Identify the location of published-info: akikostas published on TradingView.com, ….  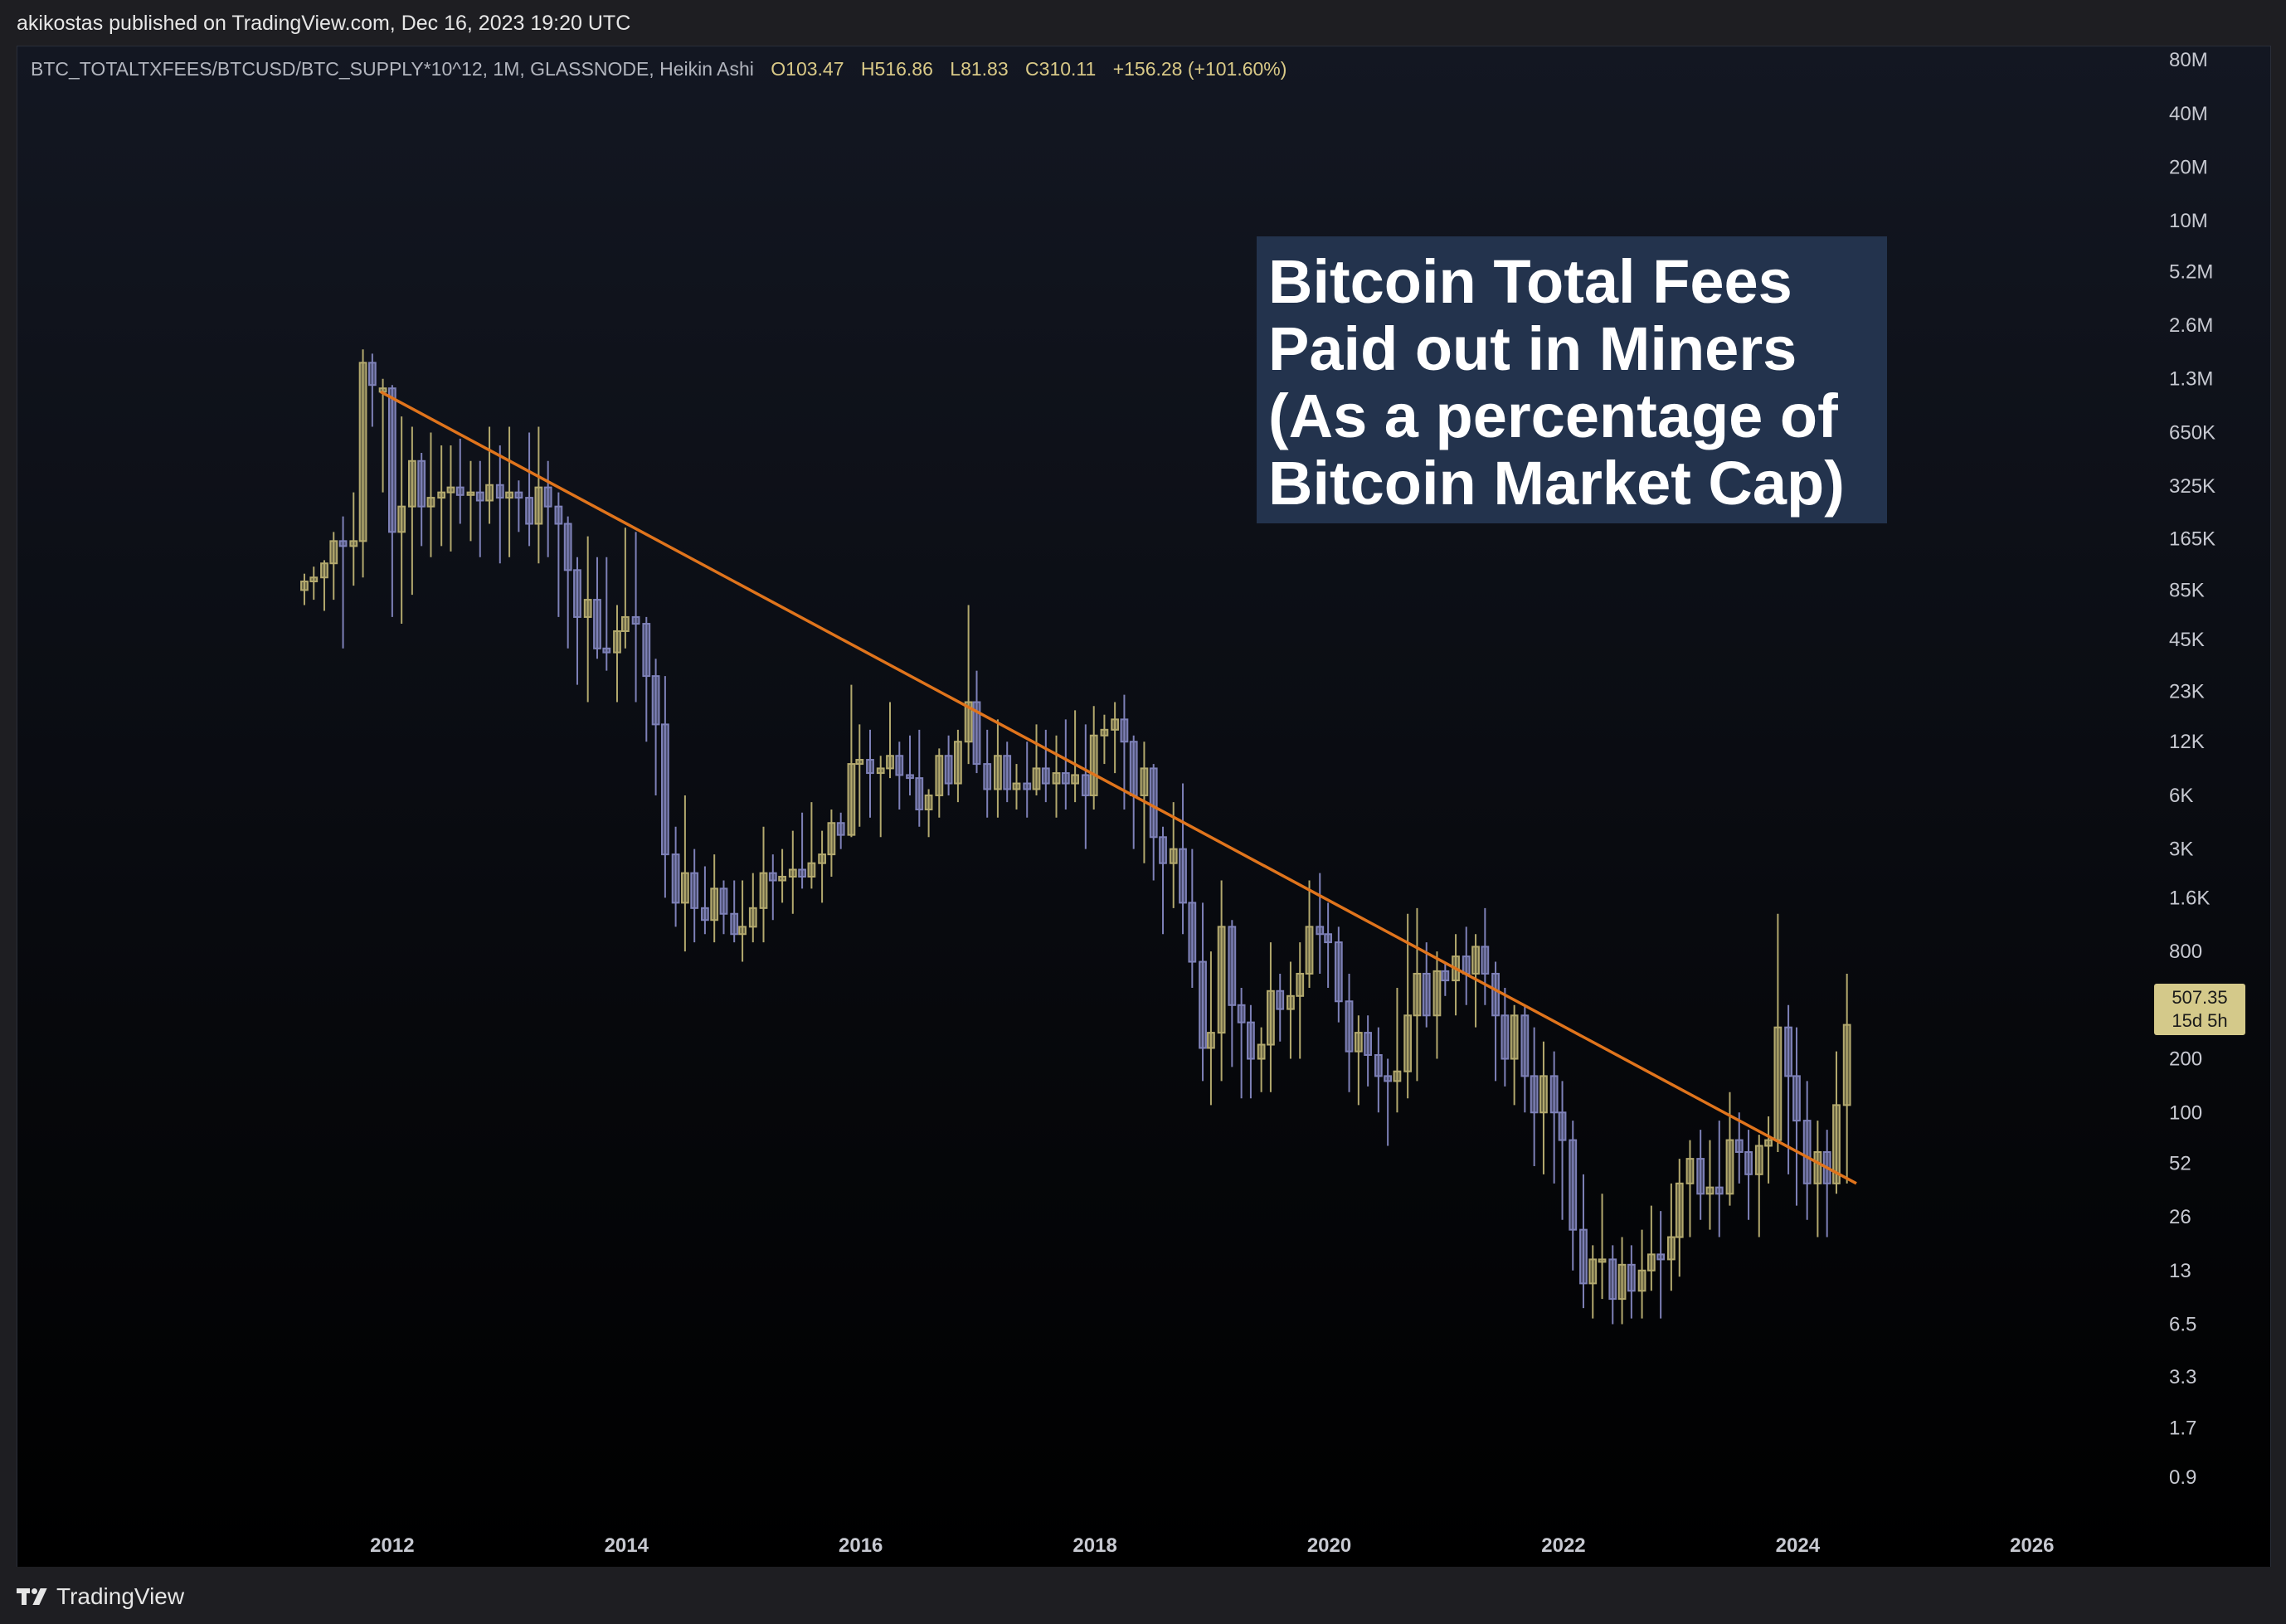
(324, 23).